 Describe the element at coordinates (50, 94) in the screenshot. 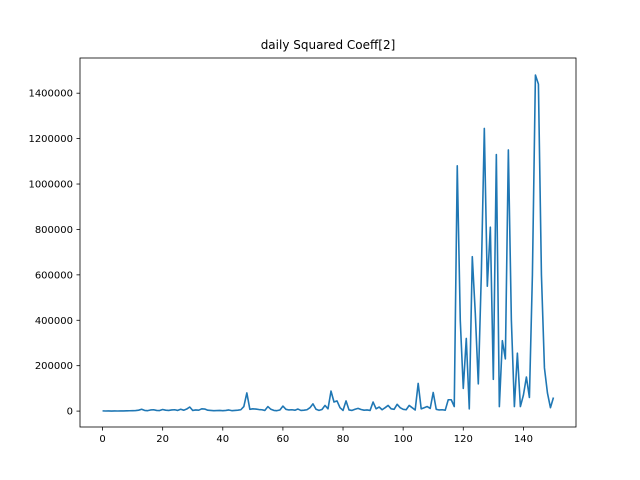

I see `y-tick-label: 1400000` at that location.